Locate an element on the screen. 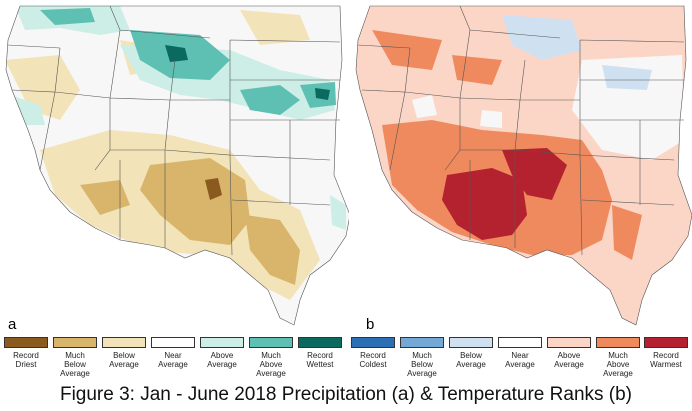 Image resolution: width=692 pixels, height=411 pixels. much-below-average-region is located at coordinates (190, 221).